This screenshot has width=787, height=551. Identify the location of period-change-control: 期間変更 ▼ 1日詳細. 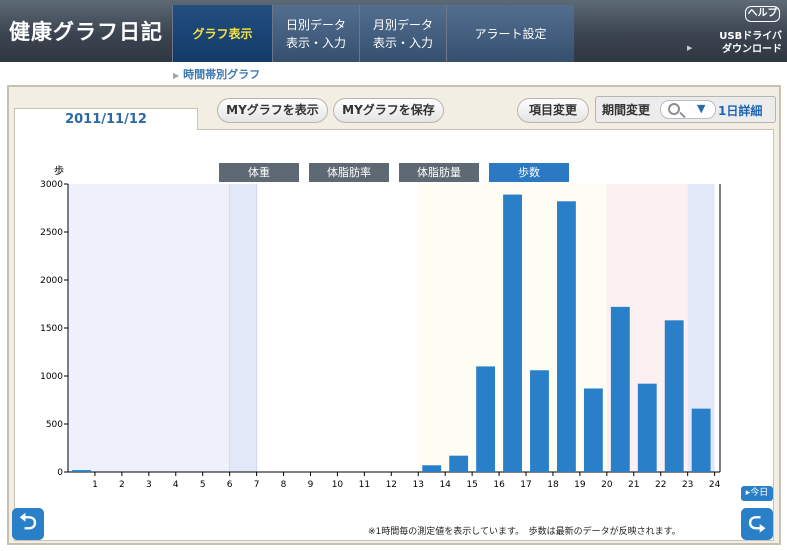
(685, 109).